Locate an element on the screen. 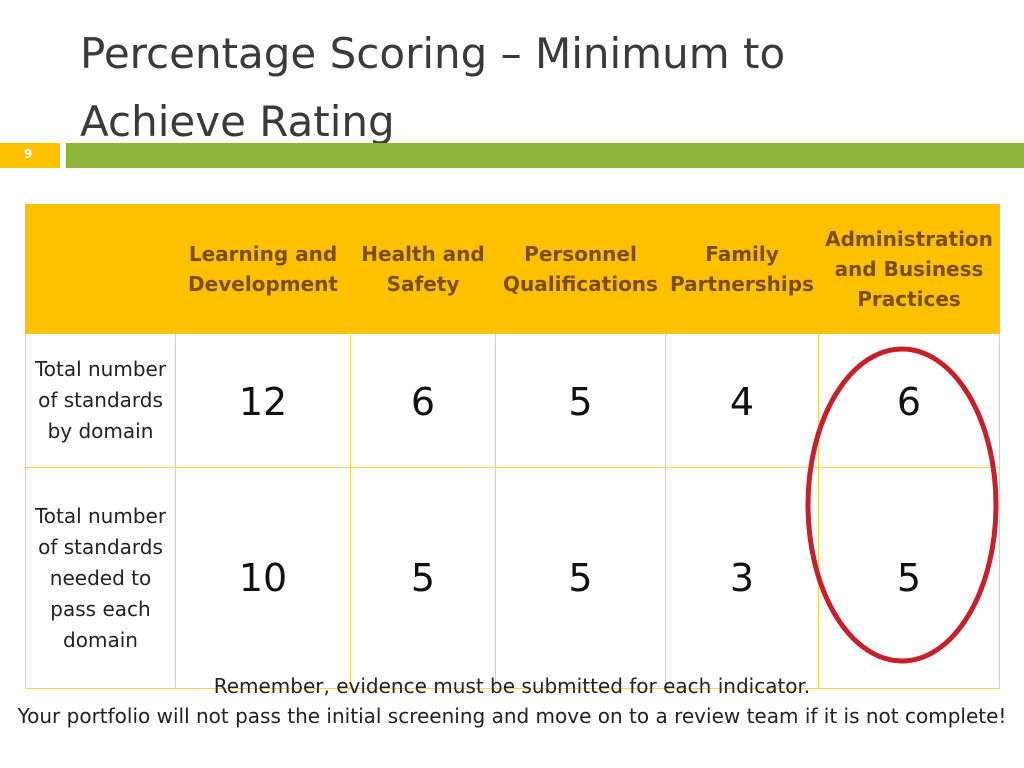 The width and height of the screenshot is (1024, 768). slide-number-badge is located at coordinates (30, 155).